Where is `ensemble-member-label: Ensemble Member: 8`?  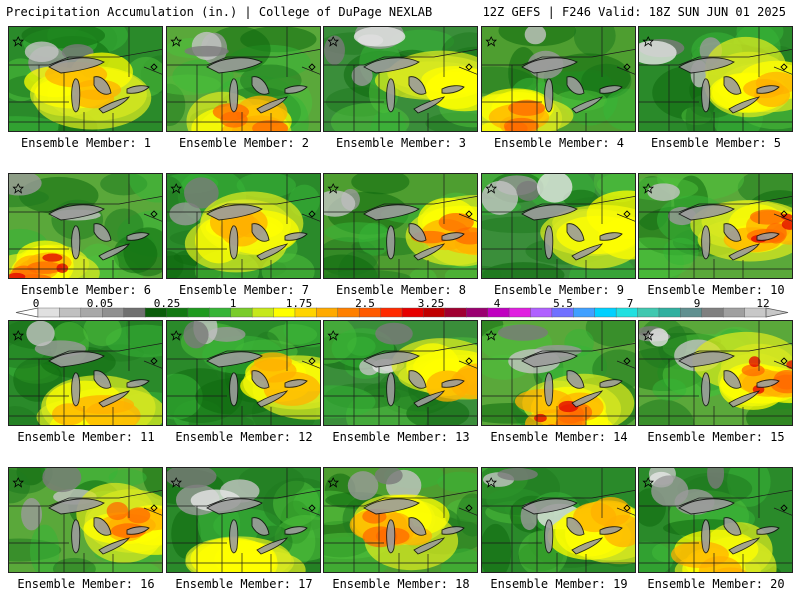 ensemble-member-label: Ensemble Member: 8 is located at coordinates (401, 290).